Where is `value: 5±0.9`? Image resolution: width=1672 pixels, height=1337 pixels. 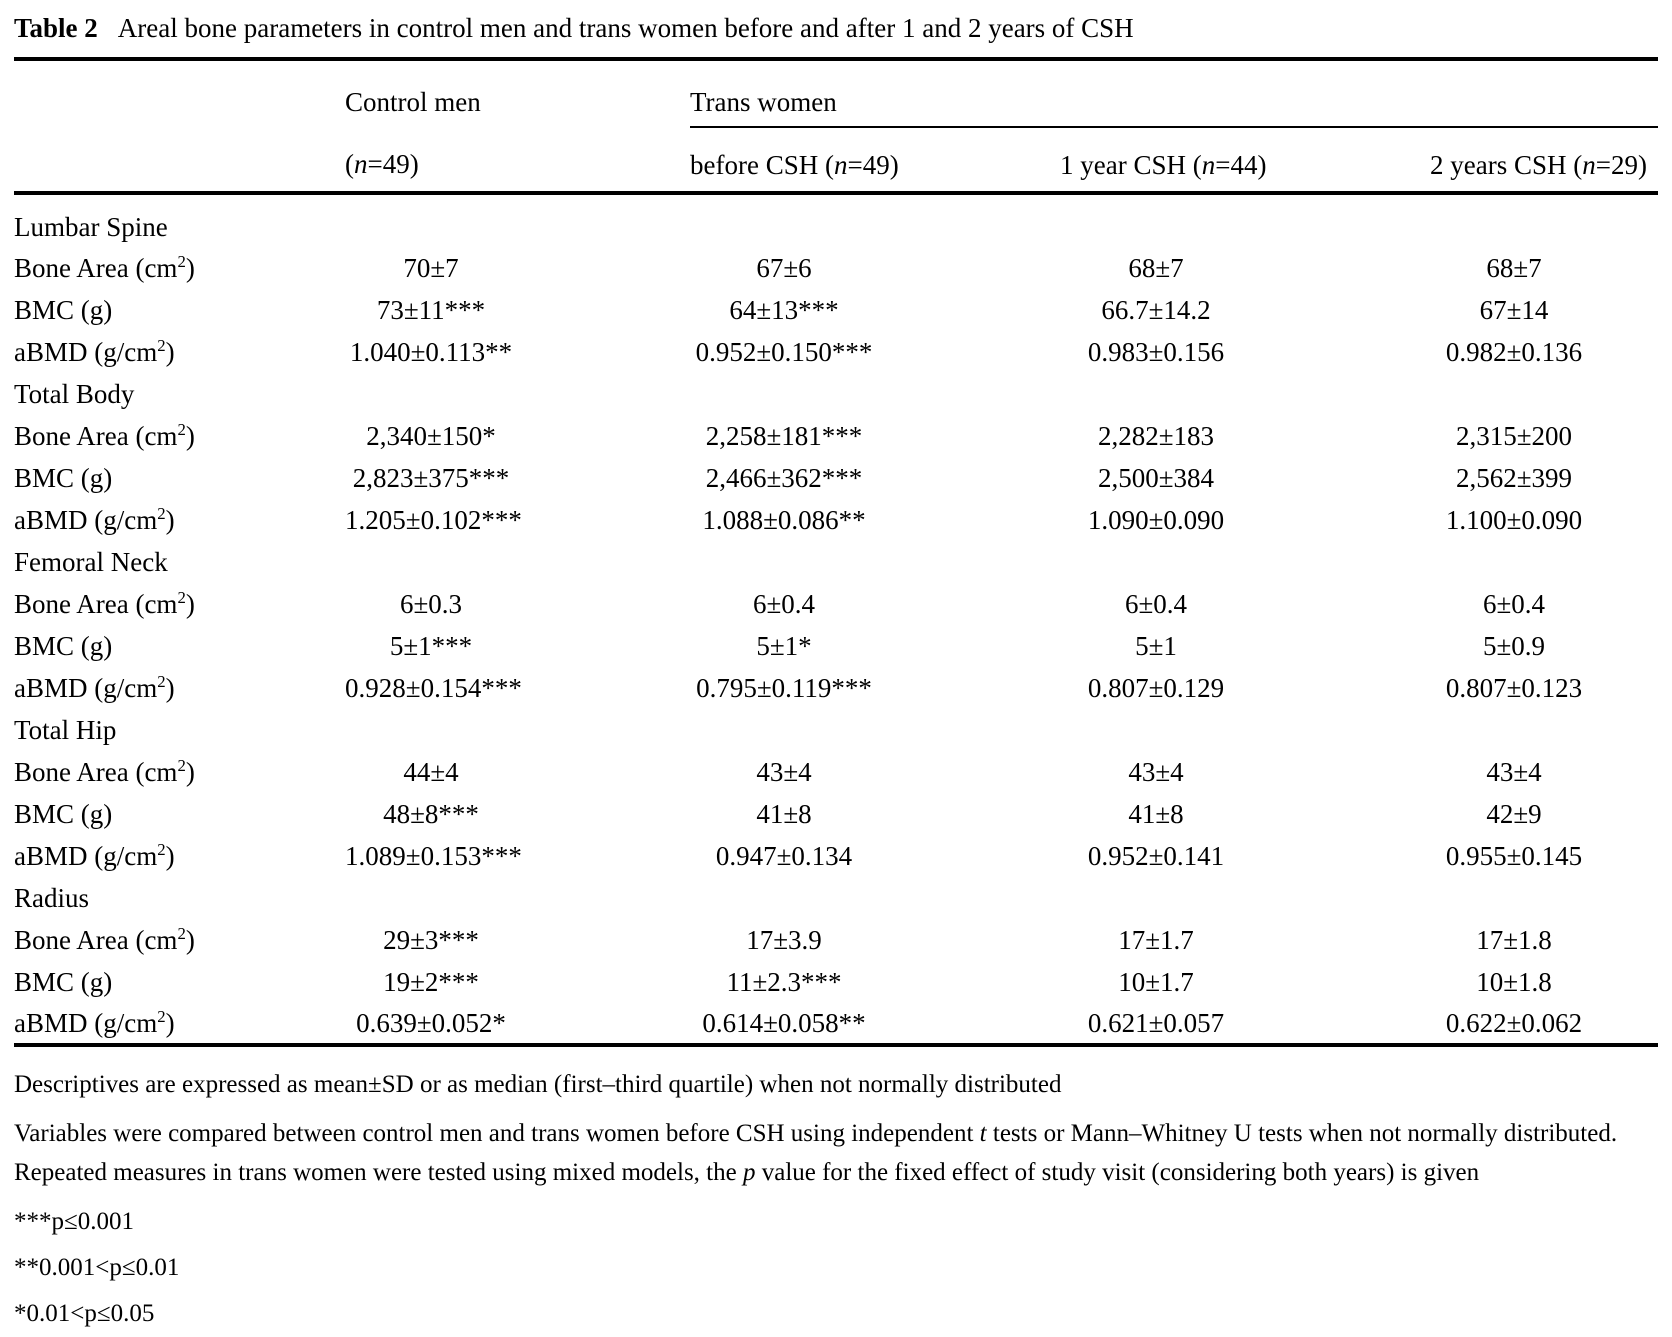
value: 5±0.9 is located at coordinates (1514, 645).